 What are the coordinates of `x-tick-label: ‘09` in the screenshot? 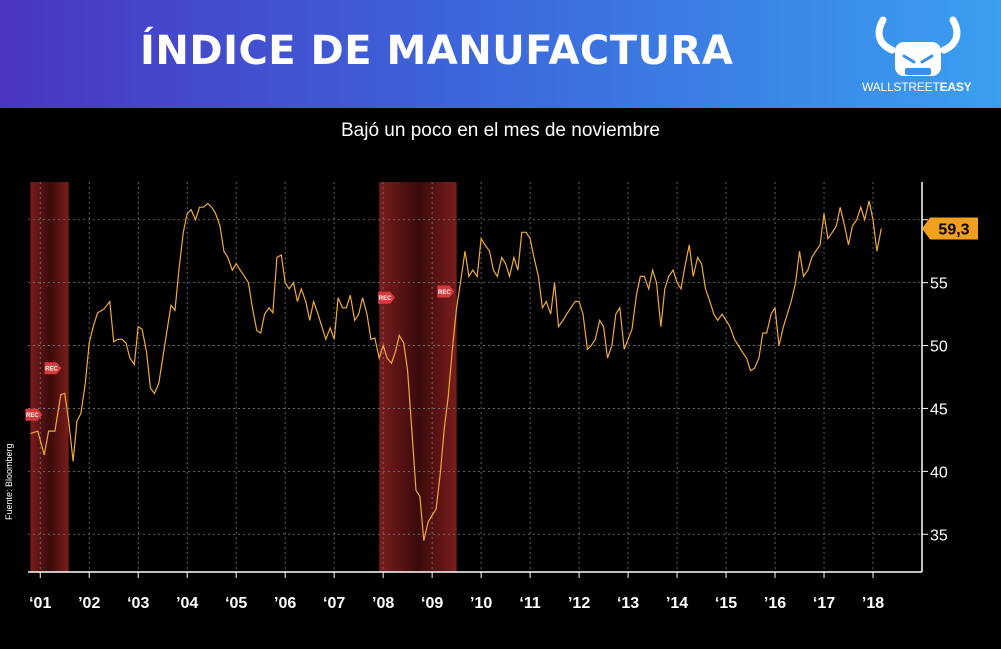 It's located at (432, 603).